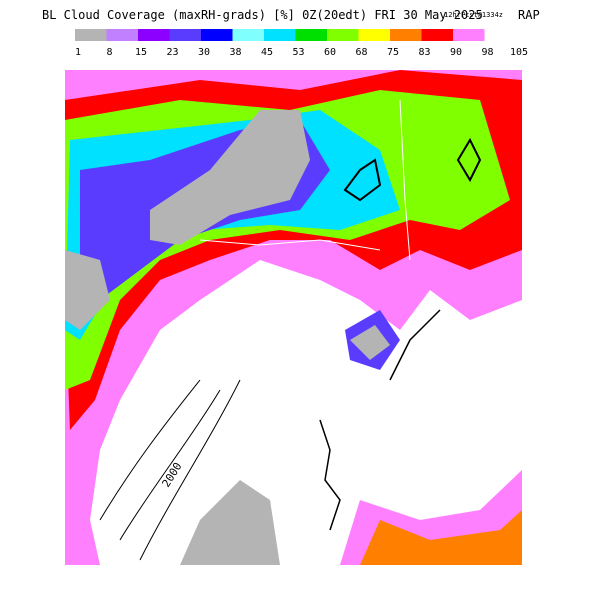 This screenshot has height=593, width=589. Describe the element at coordinates (487, 52) in the screenshot. I see `colorbar-label: 98` at that location.